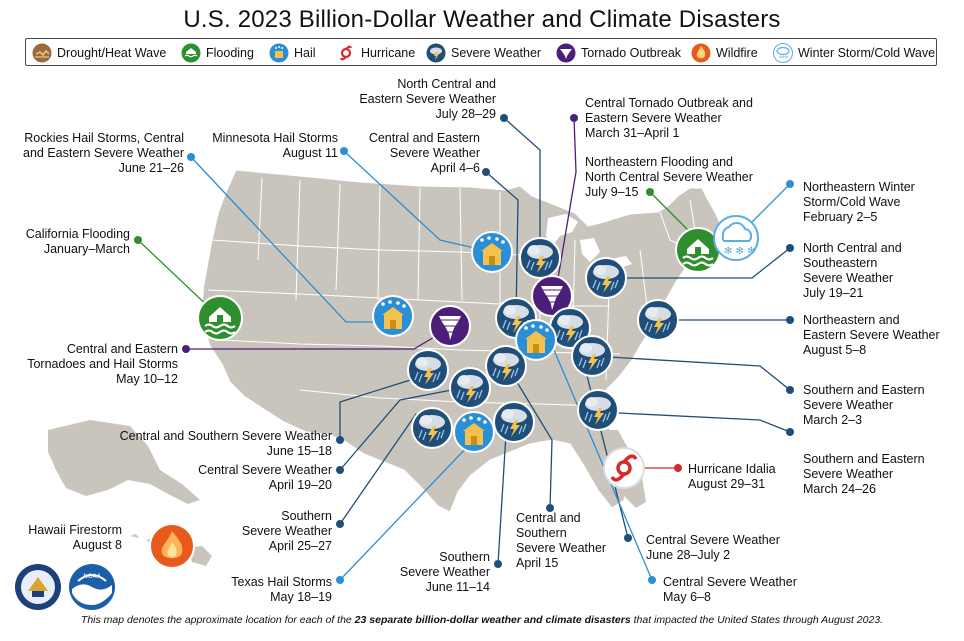 The height and width of the screenshot is (641, 964). What do you see at coordinates (42, 53) in the screenshot?
I see `drought-icon` at bounding box center [42, 53].